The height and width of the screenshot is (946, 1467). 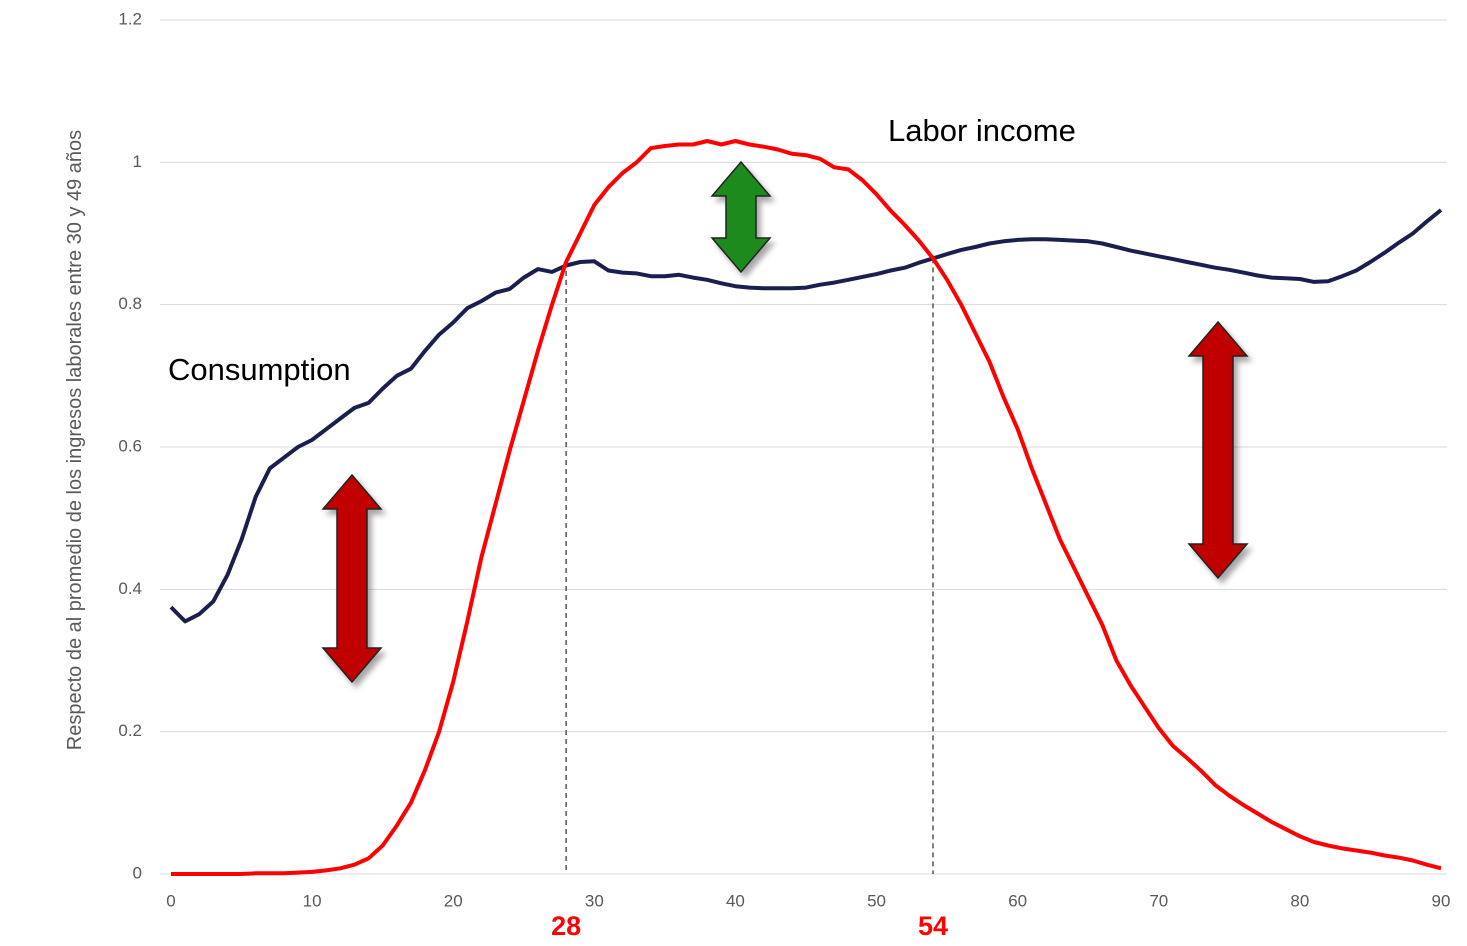 What do you see at coordinates (933, 926) in the screenshot?
I see `marker-label: 54` at bounding box center [933, 926].